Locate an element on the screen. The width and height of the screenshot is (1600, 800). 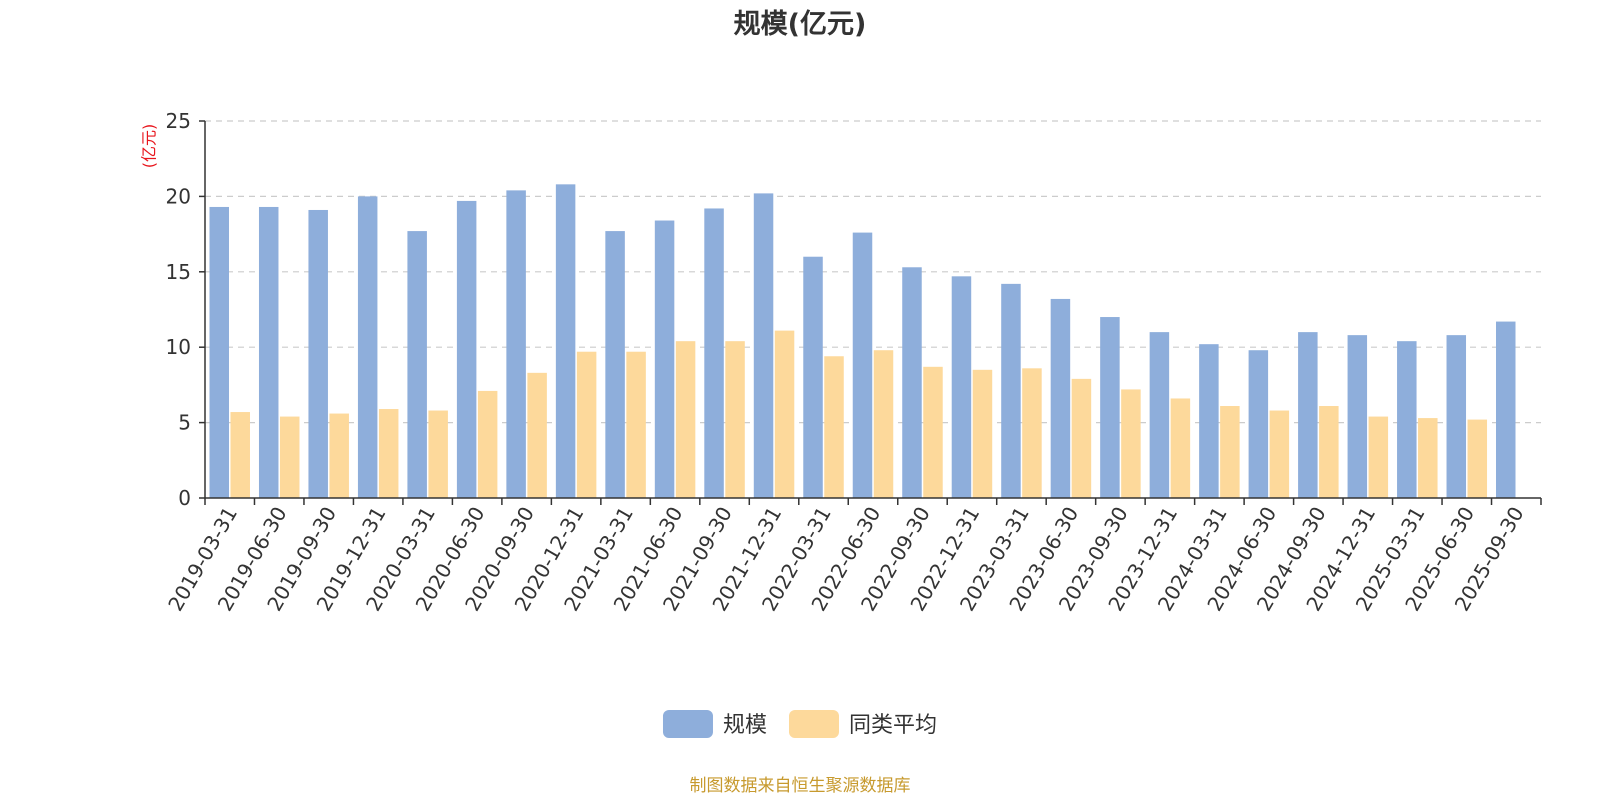
bar-tonglei-2021-09-30: 同类平均 2021-09-30: 10.4 is located at coordinates (735, 419).